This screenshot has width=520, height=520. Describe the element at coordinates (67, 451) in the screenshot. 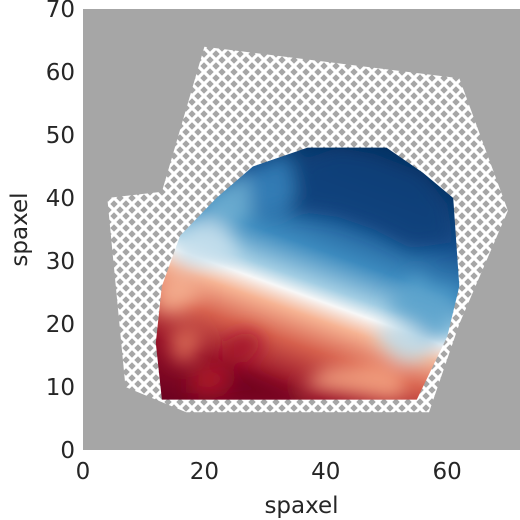

I see `y-tick-label: 0` at that location.